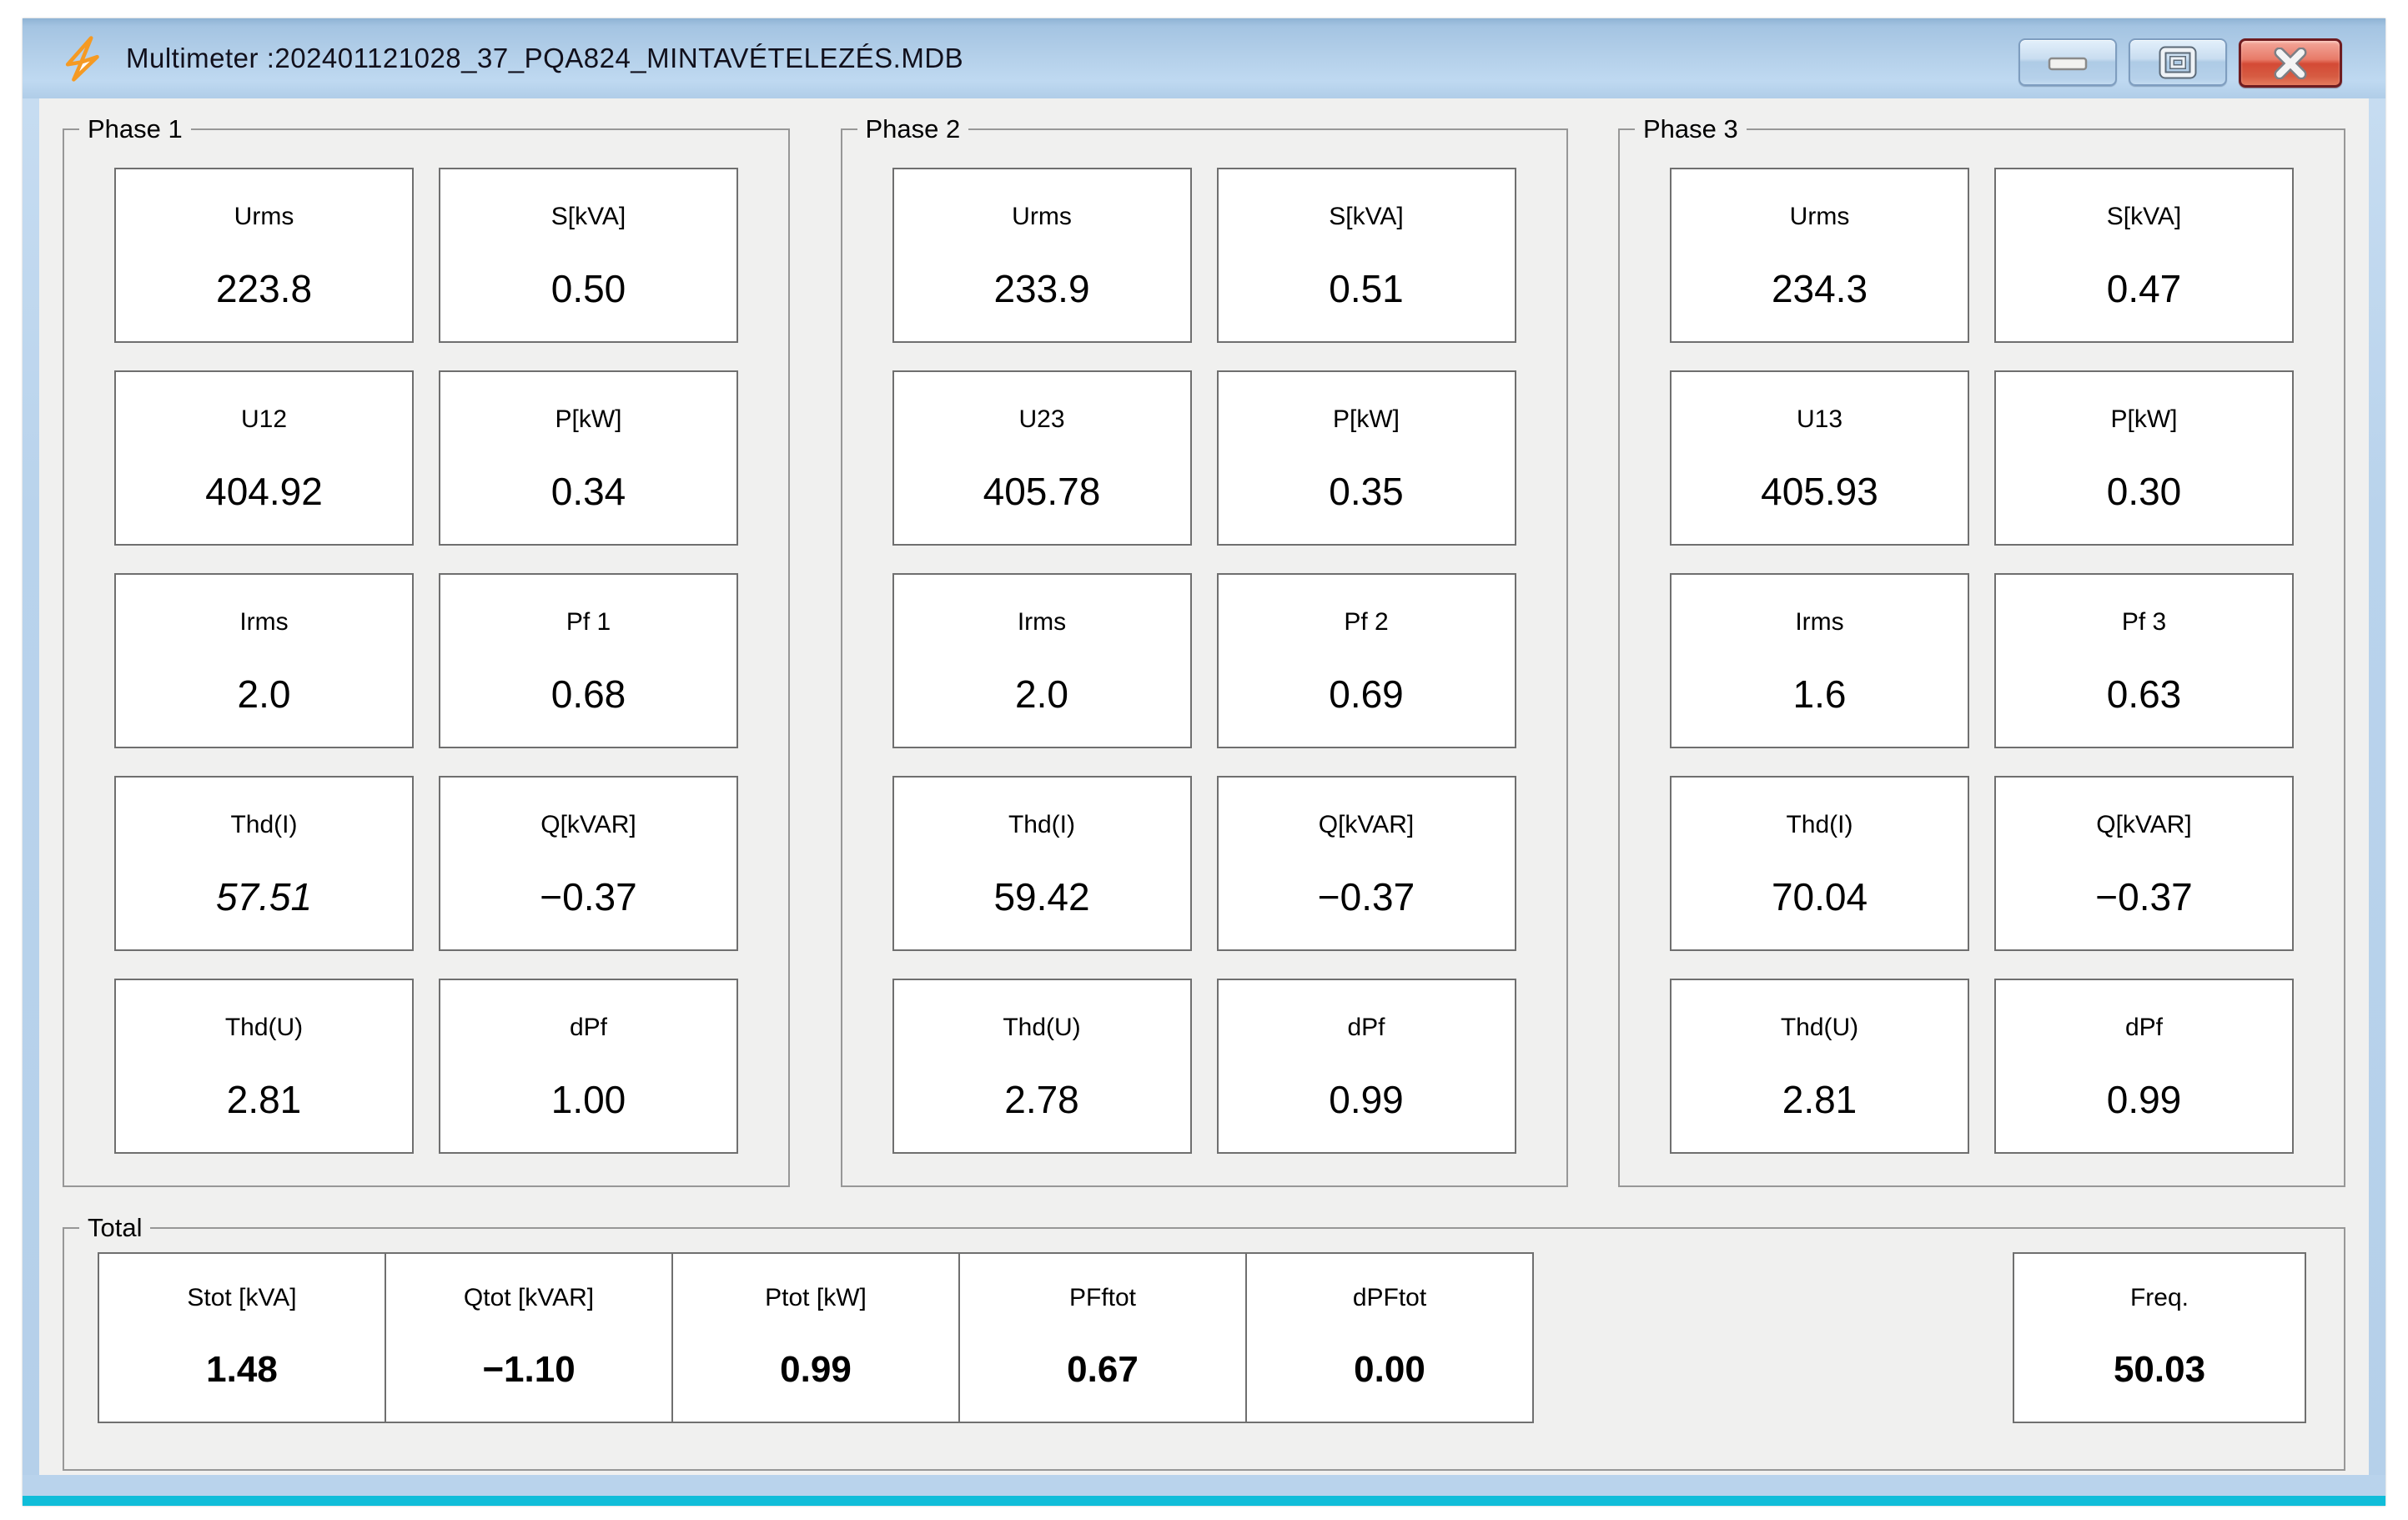  I want to click on phase2-group-label: Phase 2, so click(913, 129).